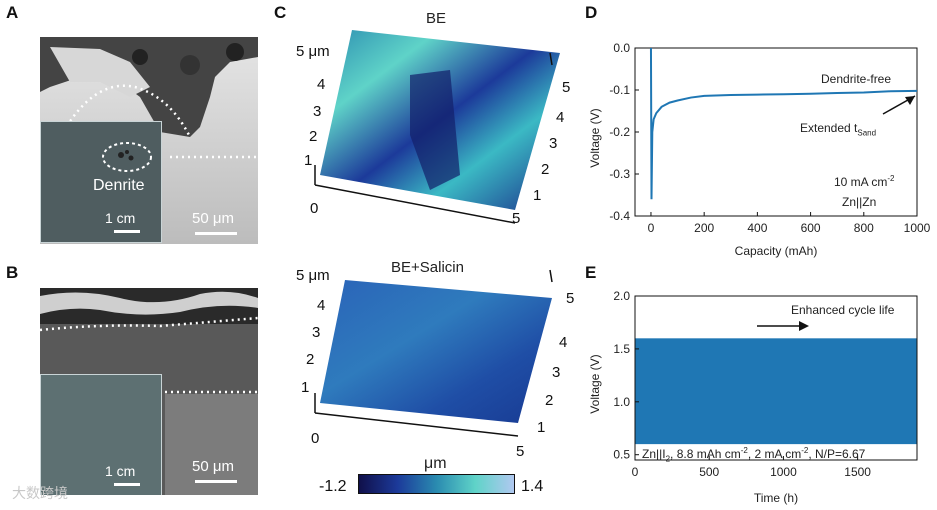 This screenshot has height=510, width=937. What do you see at coordinates (308, 160) in the screenshot?
I see `z-tick-top-1: 1` at bounding box center [308, 160].